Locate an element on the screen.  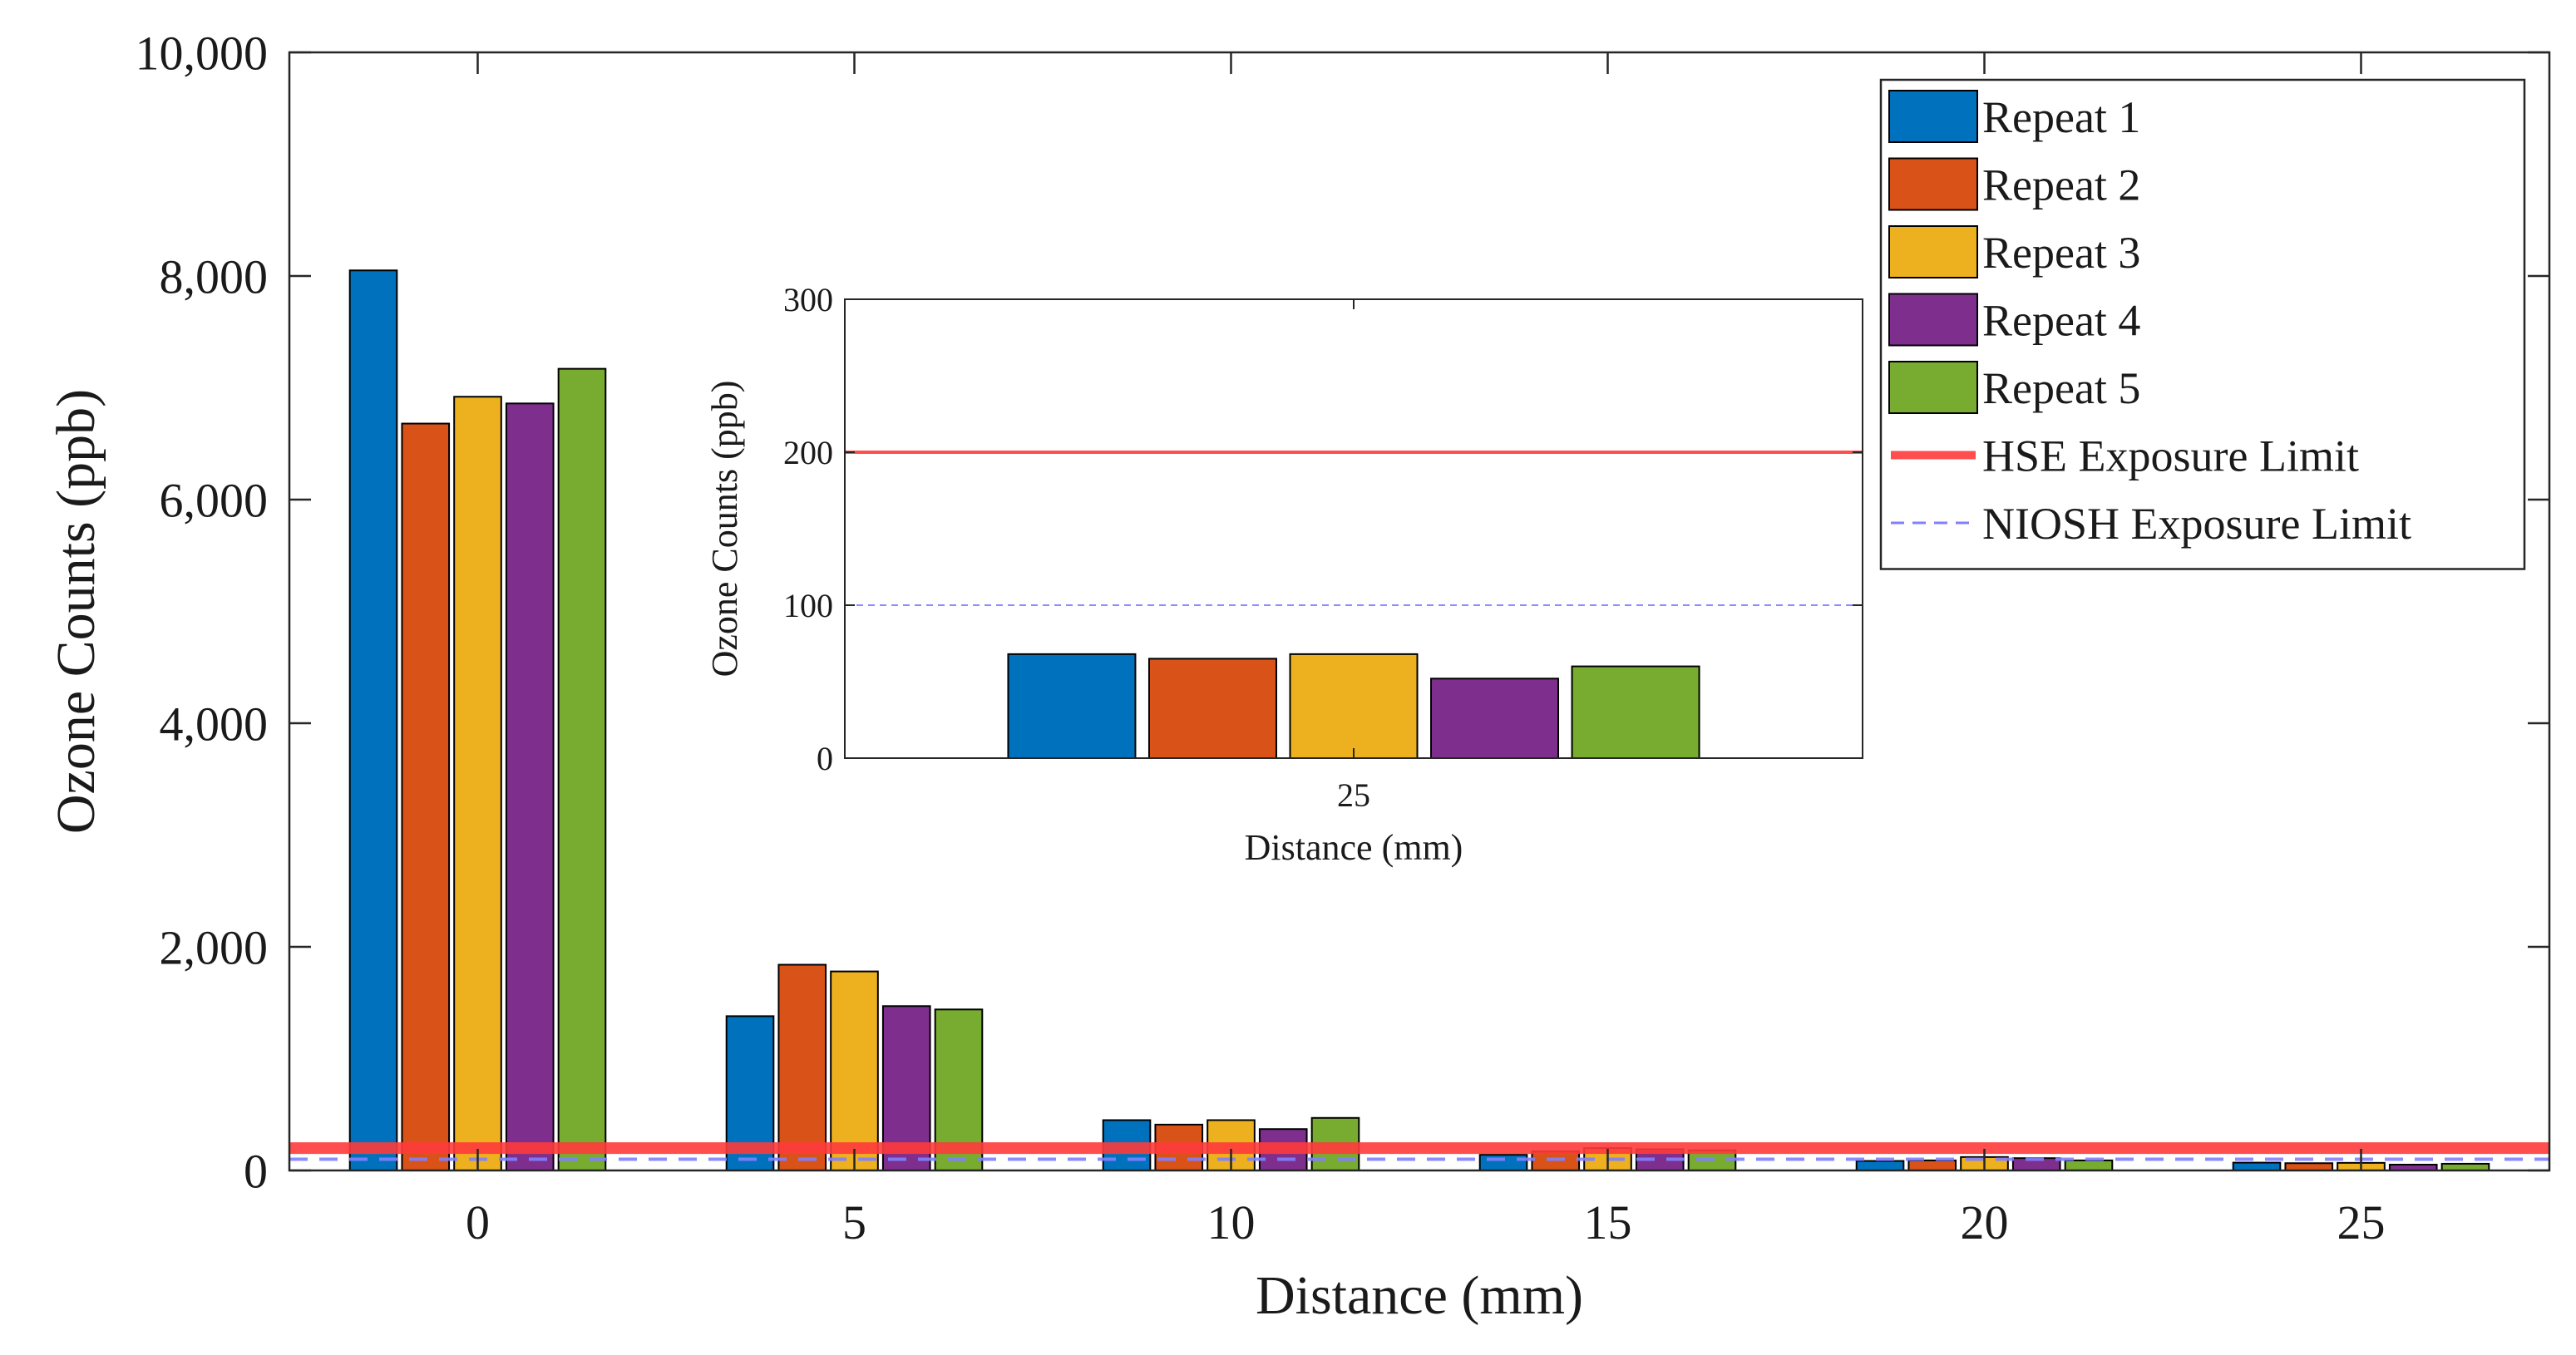
legend-label: HSE Exposure Limit is located at coordinates (2170, 456).